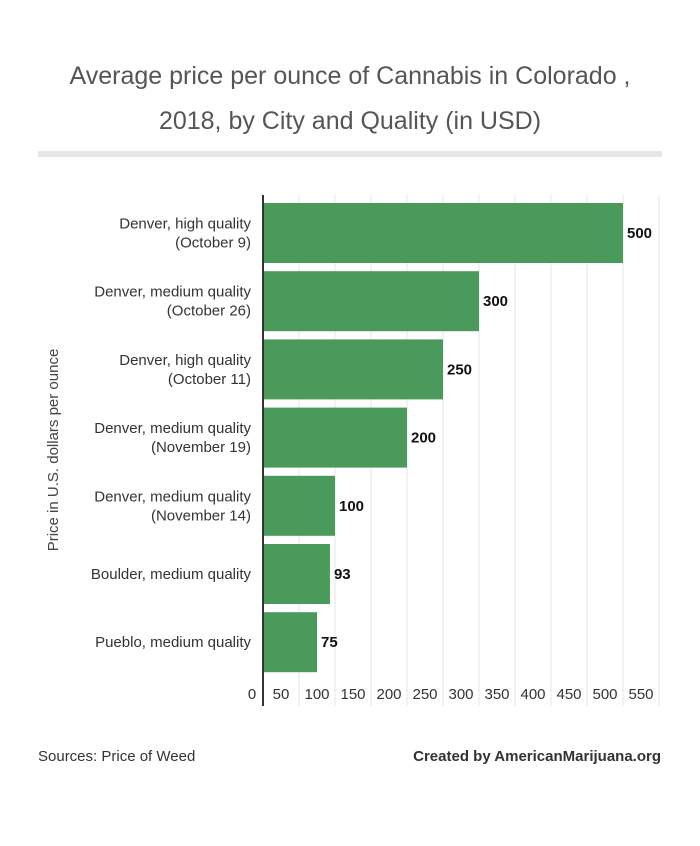 The image size is (700, 846). Describe the element at coordinates (532, 694) in the screenshot. I see `x-tick-label: 400` at that location.